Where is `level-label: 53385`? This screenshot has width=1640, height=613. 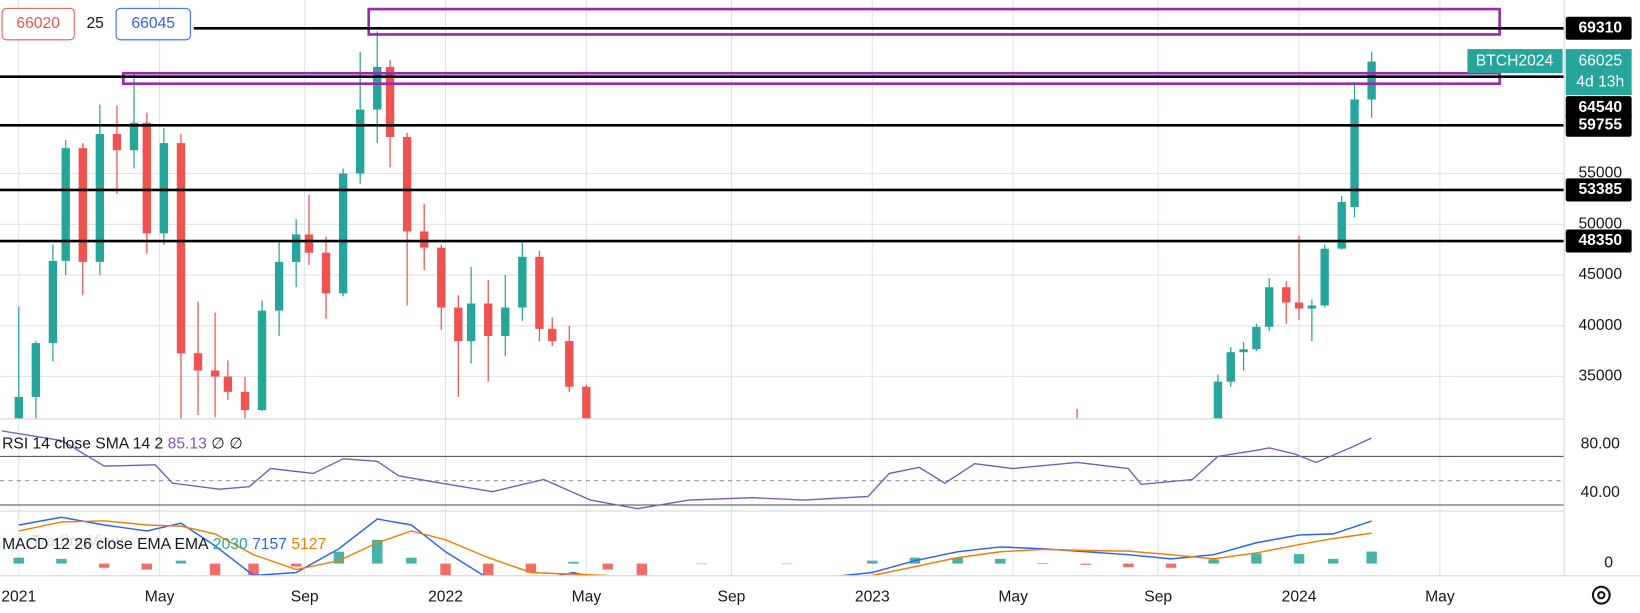 level-label: 53385 is located at coordinates (1600, 189).